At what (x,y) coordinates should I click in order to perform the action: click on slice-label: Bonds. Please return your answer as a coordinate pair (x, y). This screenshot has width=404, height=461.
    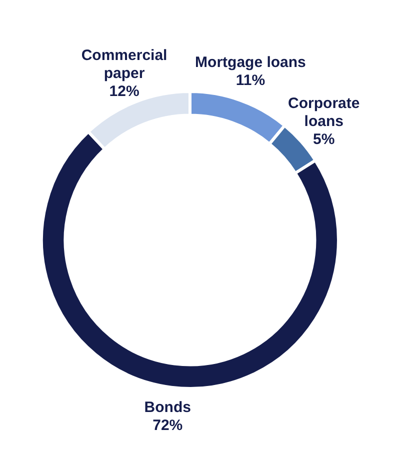
    Looking at the image, I should click on (167, 407).